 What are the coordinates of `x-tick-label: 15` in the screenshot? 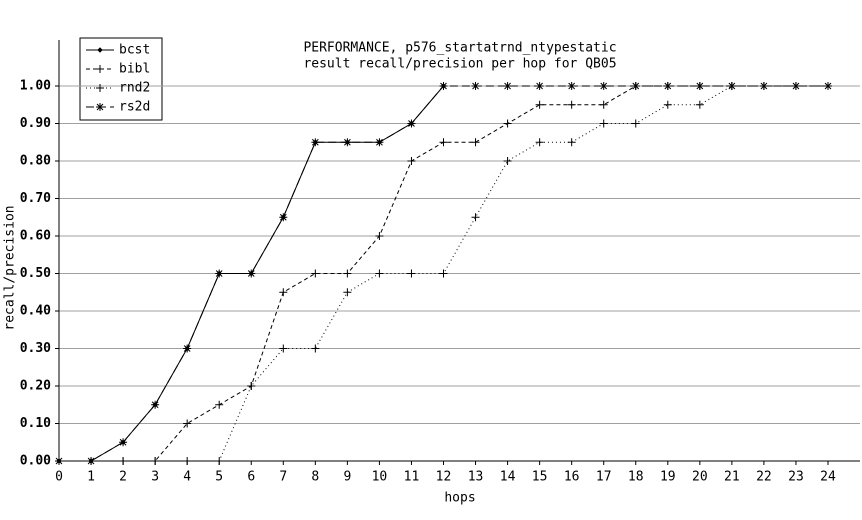 It's located at (540, 477).